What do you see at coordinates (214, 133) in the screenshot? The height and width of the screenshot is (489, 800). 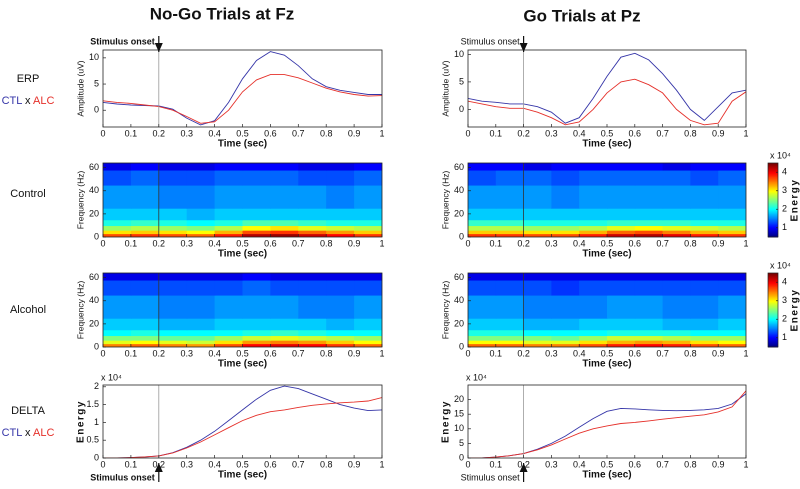 I see `x-tick-label: 0.4` at bounding box center [214, 133].